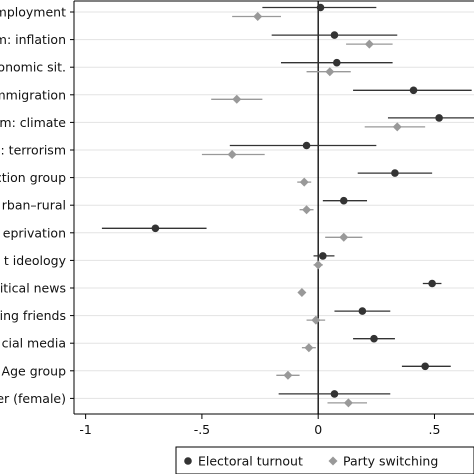 This screenshot has width=474, height=474. Describe the element at coordinates (33, 94) in the screenshot. I see `y-tick-label: mmigration` at that location.